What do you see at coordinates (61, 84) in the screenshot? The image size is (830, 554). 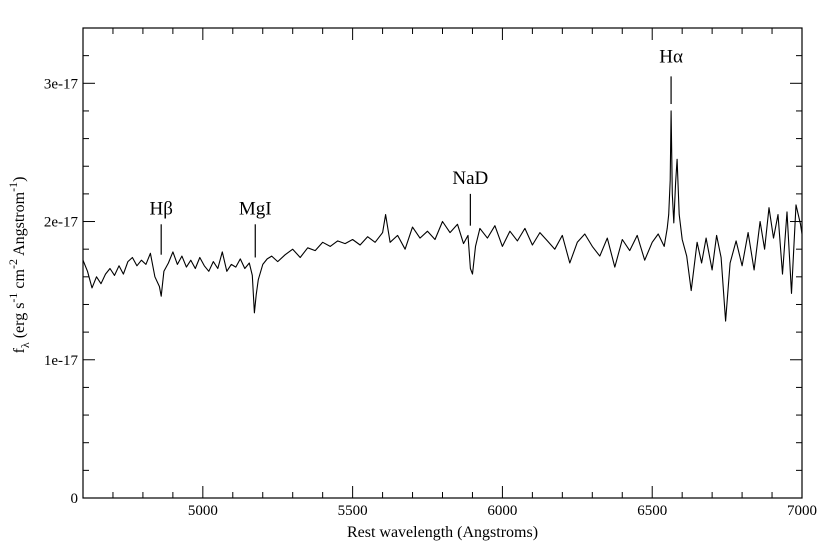 I see `y-tick-label: 3e-17` at bounding box center [61, 84].